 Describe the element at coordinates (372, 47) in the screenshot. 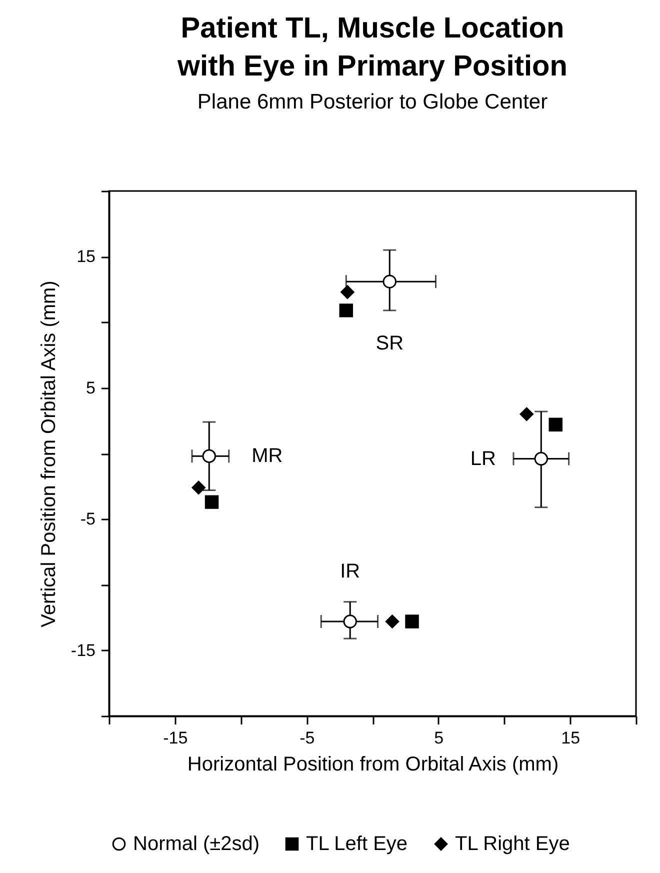

I see `chart-title: Patient TL, Muscle Location with Eye in Primary Position` at that location.